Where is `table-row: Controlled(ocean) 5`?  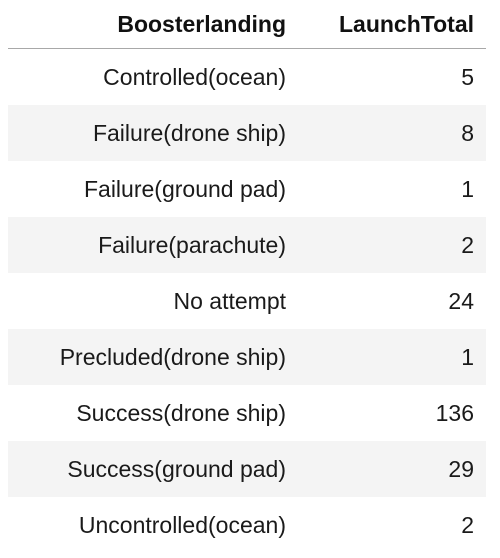 table-row: Controlled(ocean) 5 is located at coordinates (247, 76).